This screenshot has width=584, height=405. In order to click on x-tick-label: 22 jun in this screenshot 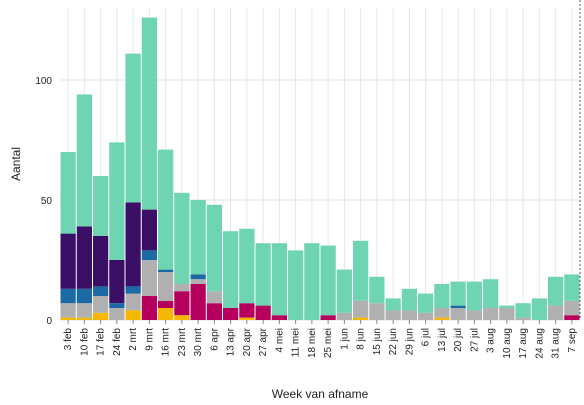, I will do `click(393, 341)`.